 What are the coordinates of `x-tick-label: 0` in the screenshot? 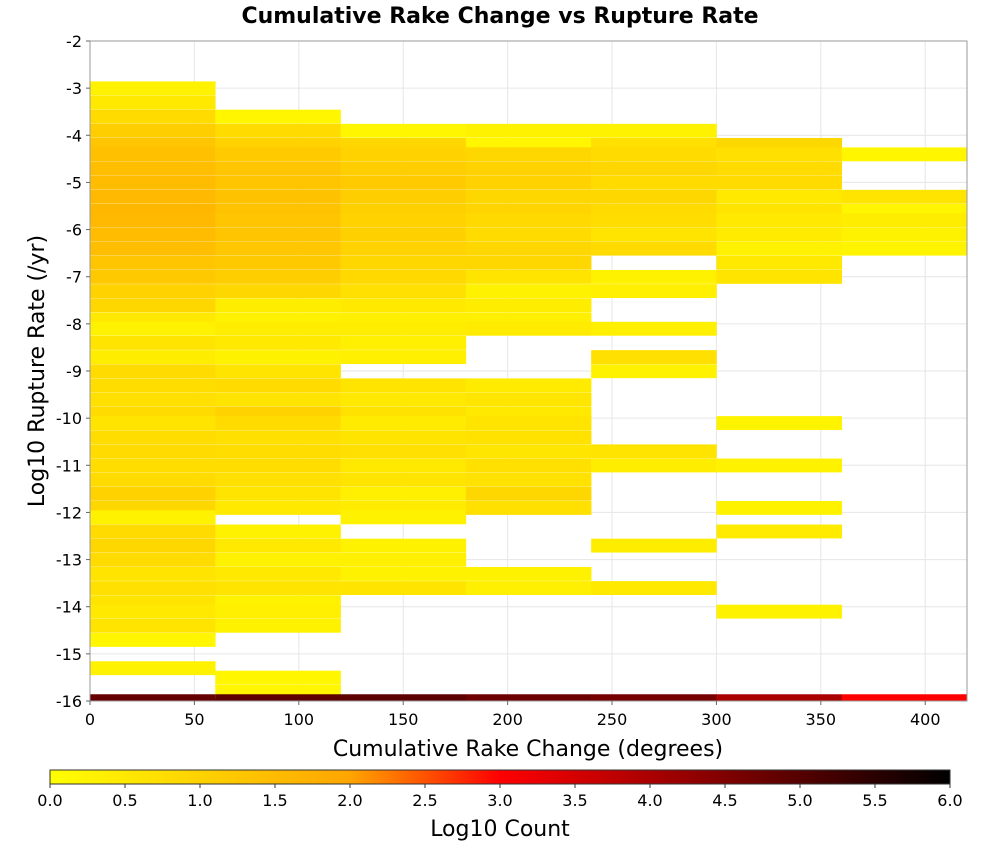 It's located at (90, 719).